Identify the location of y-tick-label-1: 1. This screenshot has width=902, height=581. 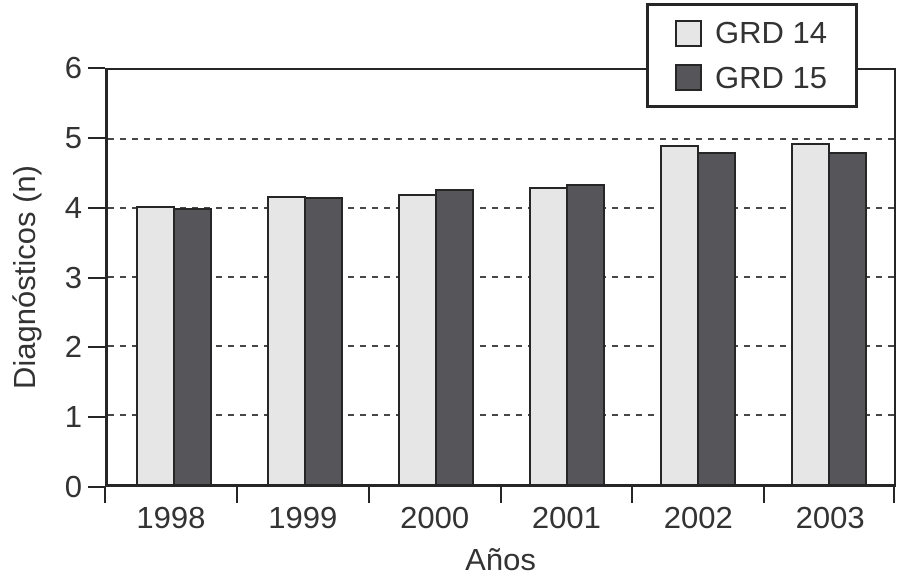
(73, 417).